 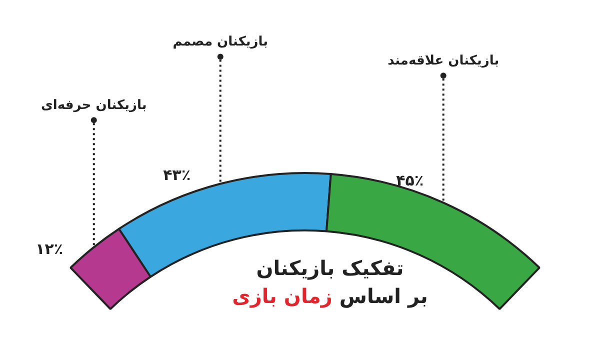 What do you see at coordinates (177, 175) in the screenshot?
I see `data-label: ۴۳٪` at bounding box center [177, 175].